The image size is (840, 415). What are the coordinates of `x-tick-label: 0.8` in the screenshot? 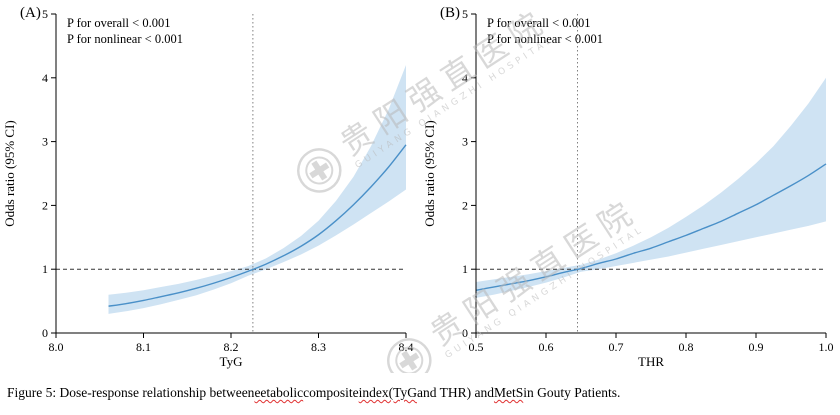 It's located at (686, 347).